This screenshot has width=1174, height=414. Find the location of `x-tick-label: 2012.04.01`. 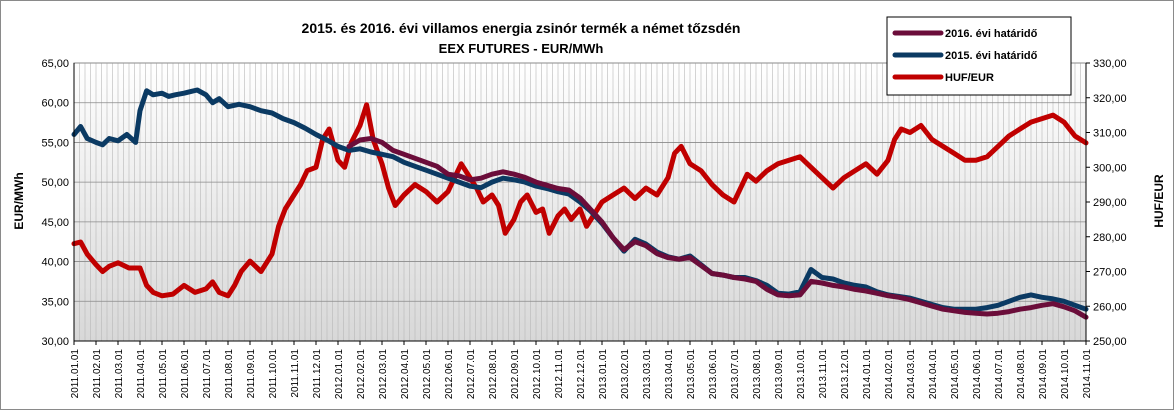

x-tick-label: 2012.04.01 is located at coordinates (405, 374).